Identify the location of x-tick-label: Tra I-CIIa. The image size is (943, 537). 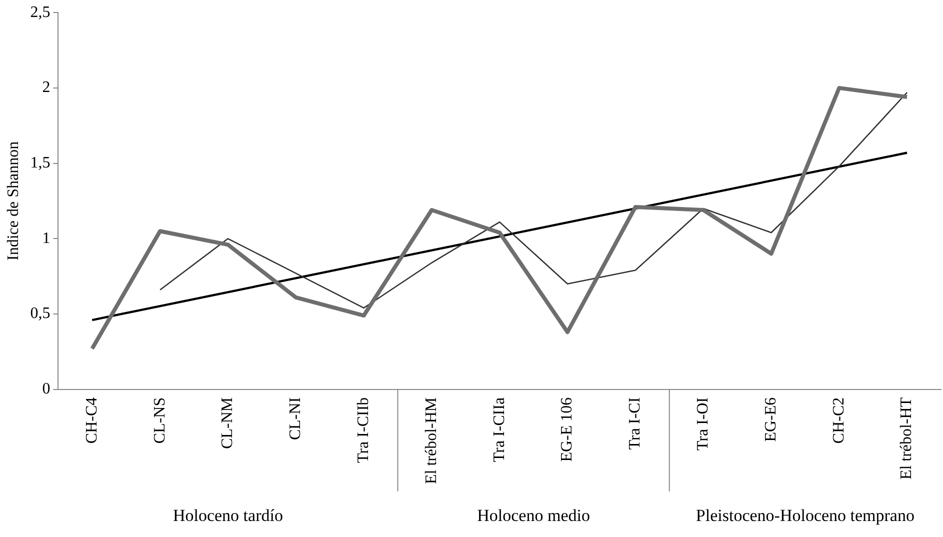
(499, 429).